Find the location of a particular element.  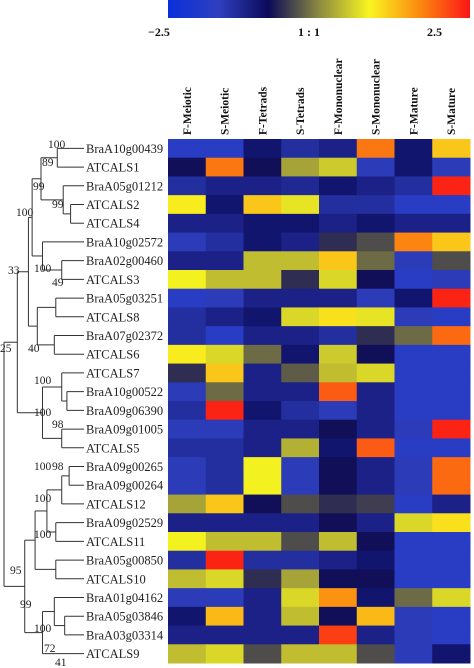

colorbar-min-label: −2.5 is located at coordinates (159, 32).